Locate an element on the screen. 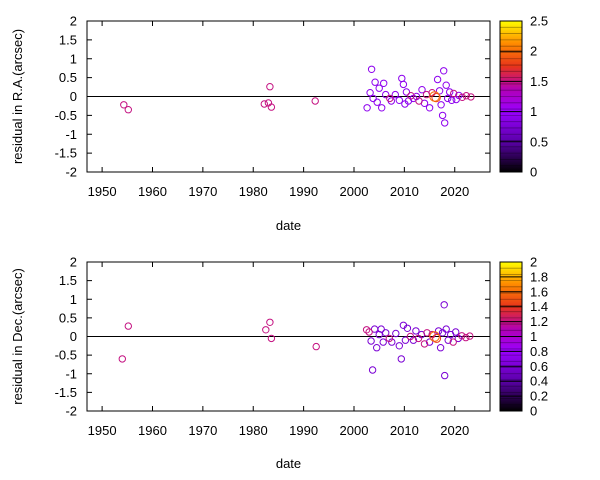 Image resolution: width=600 pixels, height=480 pixels. x-tick-label: 1960 is located at coordinates (152, 191).